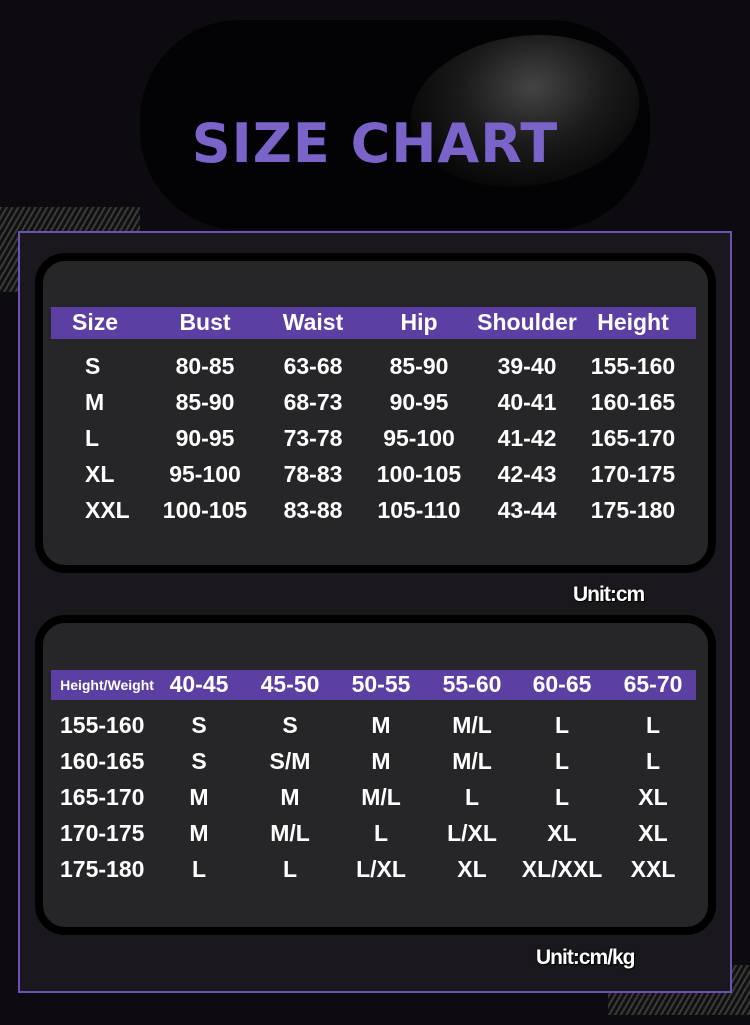  What do you see at coordinates (633, 322) in the screenshot?
I see `column-header: Height` at bounding box center [633, 322].